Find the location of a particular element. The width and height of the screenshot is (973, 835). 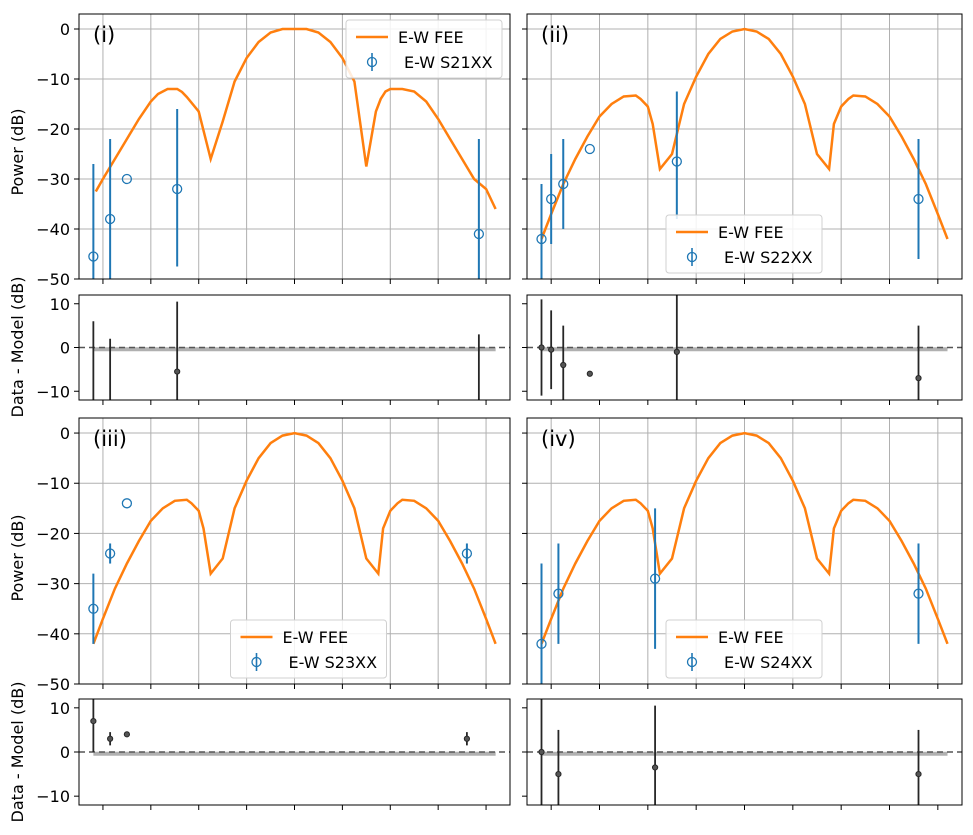

panel-label: (iii) is located at coordinates (110, 439).